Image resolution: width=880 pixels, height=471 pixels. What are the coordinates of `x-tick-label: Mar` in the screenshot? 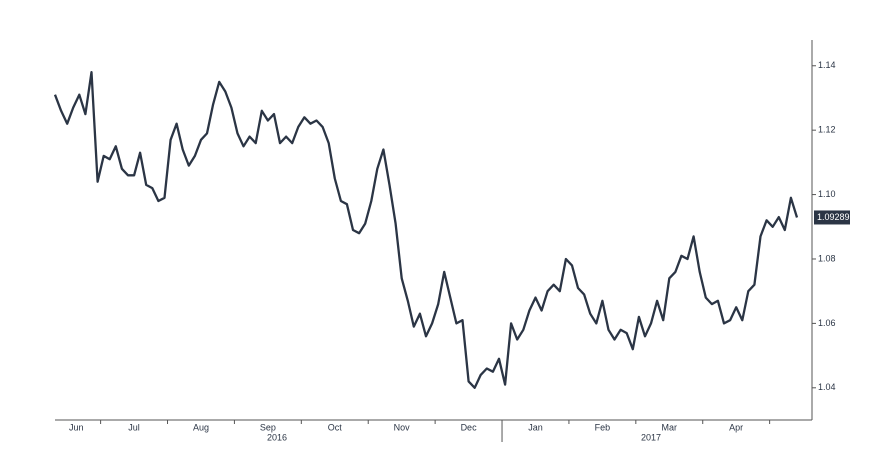 It's located at (670, 427).